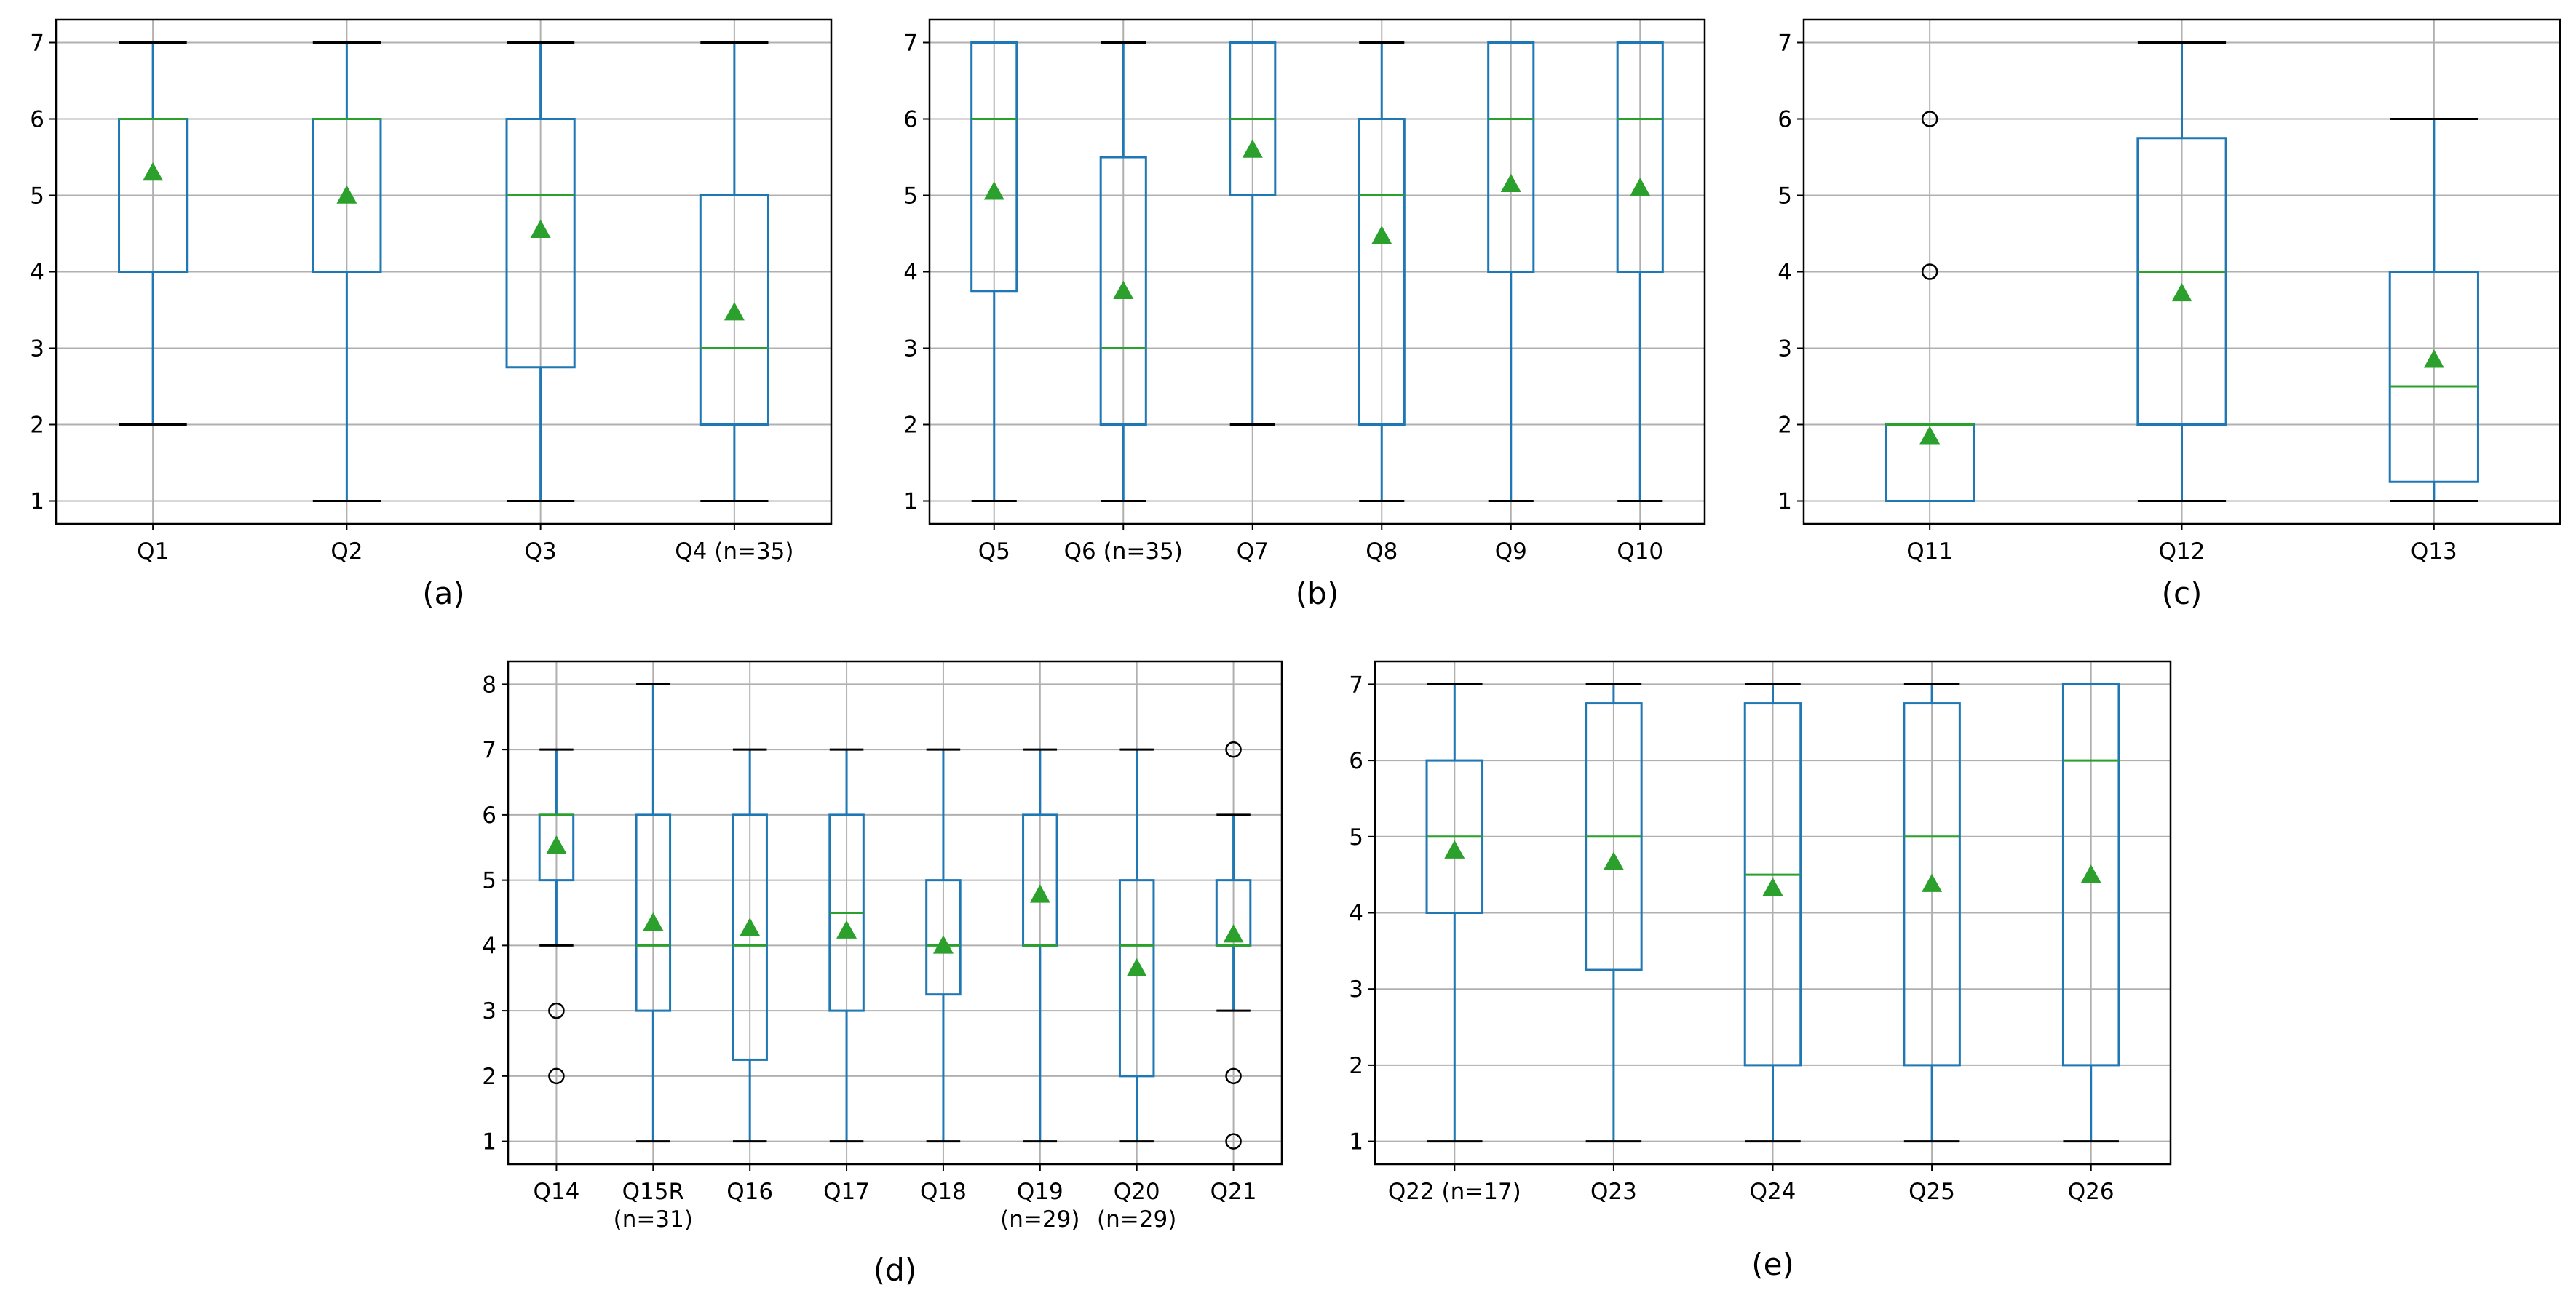 Image resolution: width=2576 pixels, height=1309 pixels. What do you see at coordinates (1136, 945) in the screenshot?
I see `box-q20` at bounding box center [1136, 945].